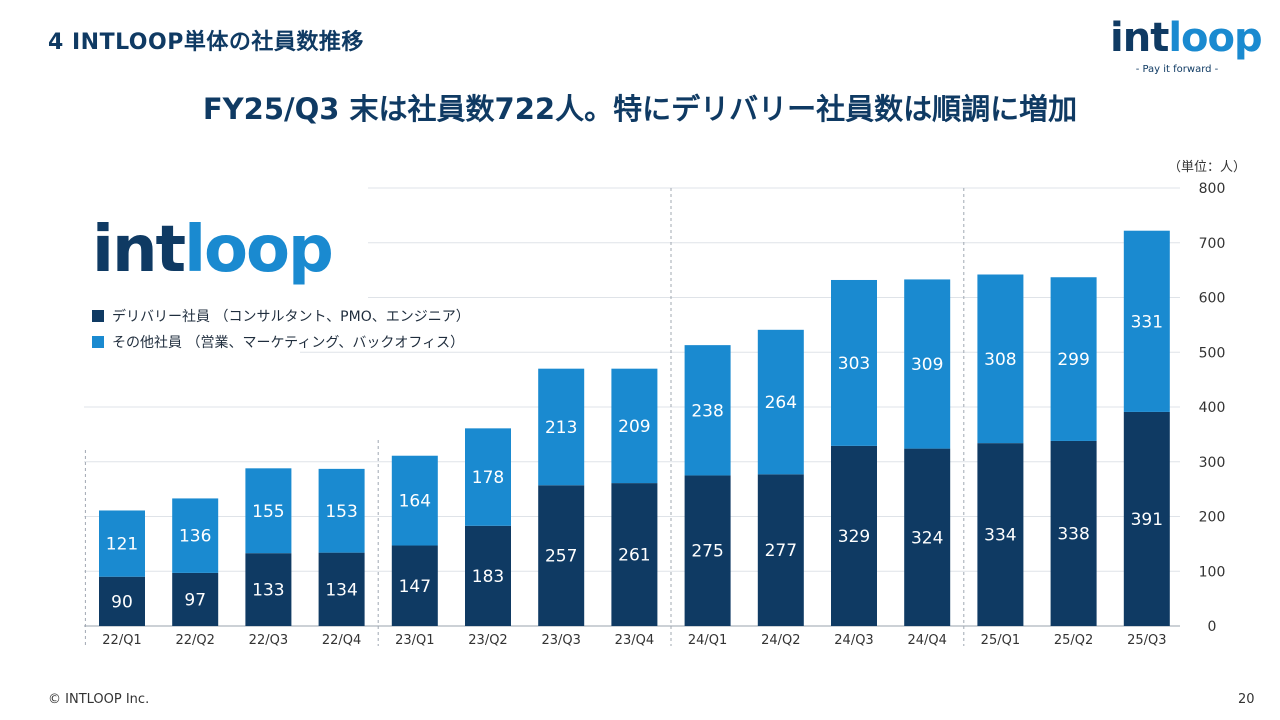  I want to click on data-label-other: 155, so click(268, 512).